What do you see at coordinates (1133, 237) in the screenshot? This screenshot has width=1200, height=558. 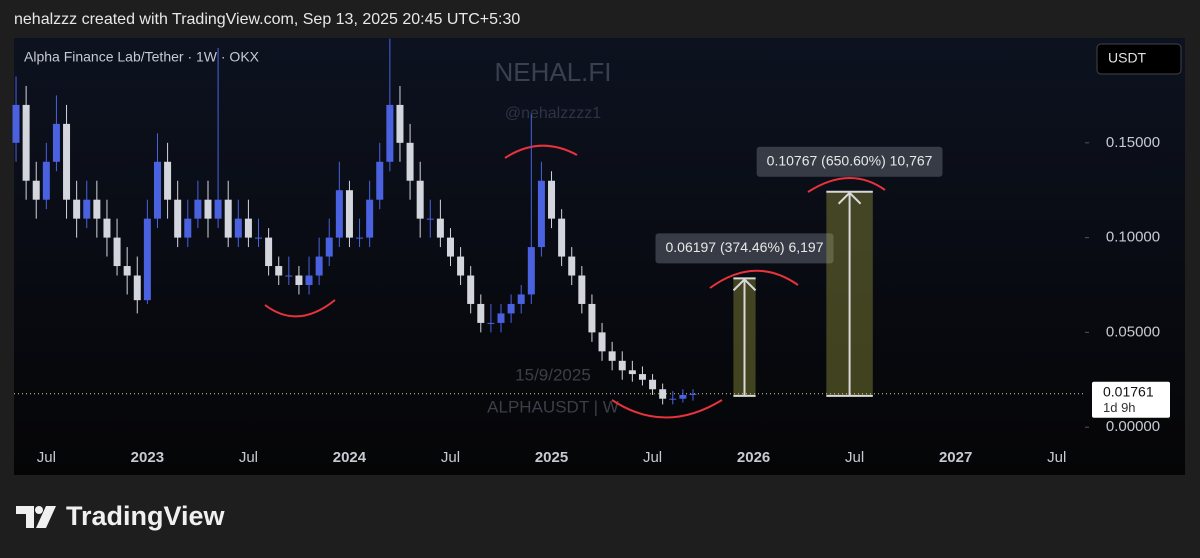 I see `y-tick-label: 0.10000` at bounding box center [1133, 237].